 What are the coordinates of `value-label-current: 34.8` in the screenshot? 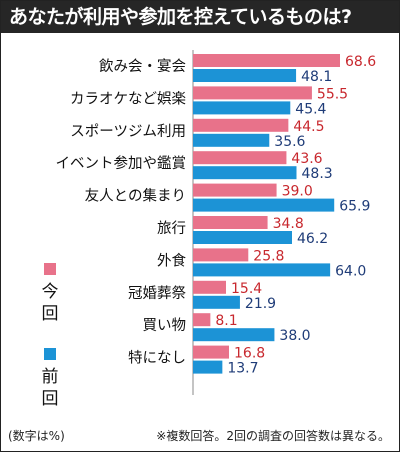 It's located at (288, 224).